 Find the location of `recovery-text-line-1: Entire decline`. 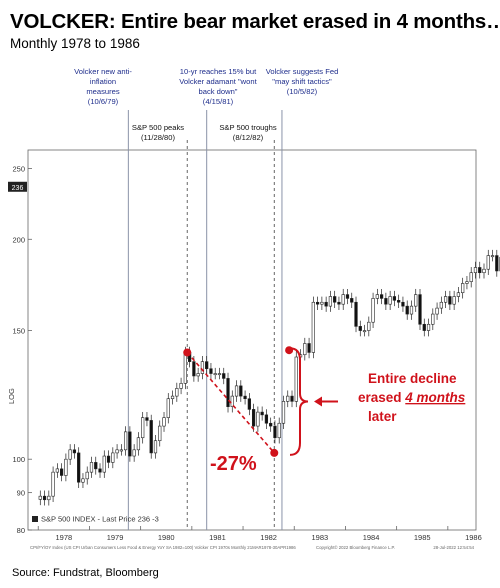

recovery-text-line-1: Entire decline is located at coordinates (412, 378).